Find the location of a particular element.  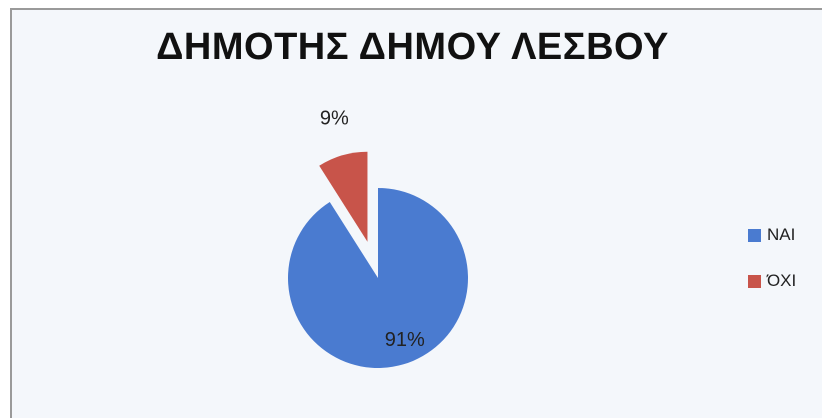

legend-swatch-ochi is located at coordinates (754, 281).